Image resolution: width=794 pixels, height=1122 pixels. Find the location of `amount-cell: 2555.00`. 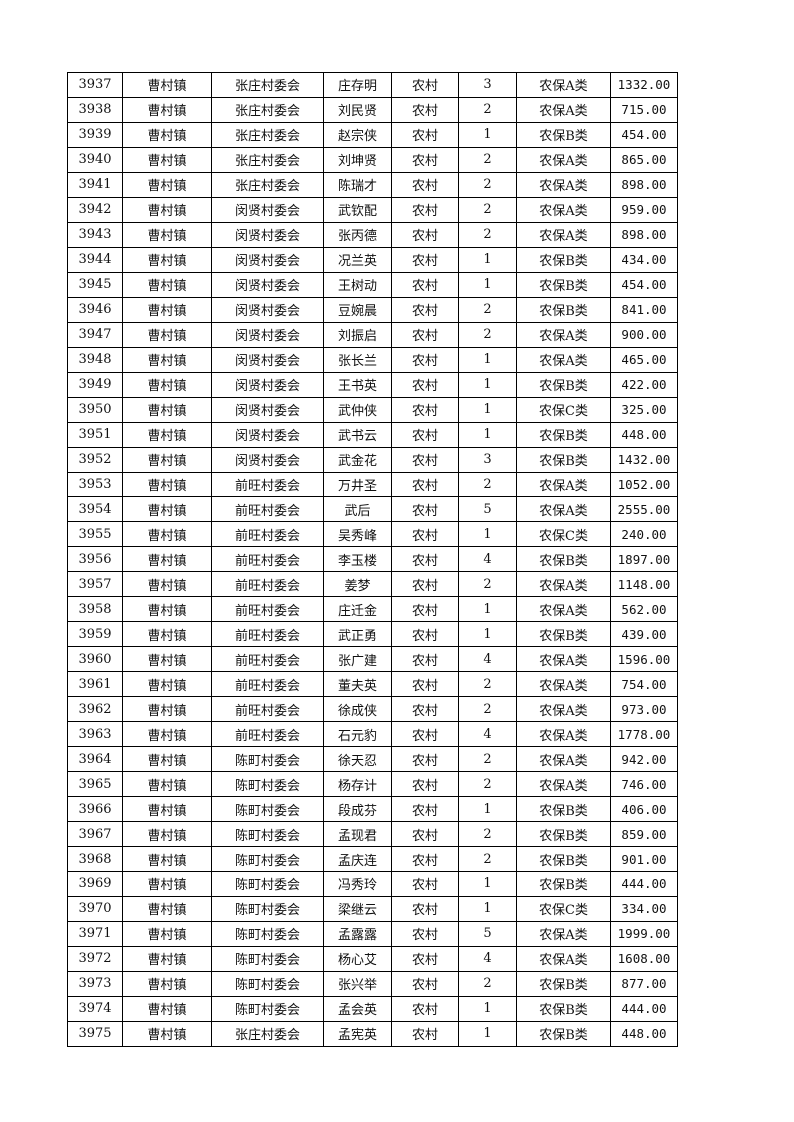

amount-cell: 2555.00 is located at coordinates (644, 509).